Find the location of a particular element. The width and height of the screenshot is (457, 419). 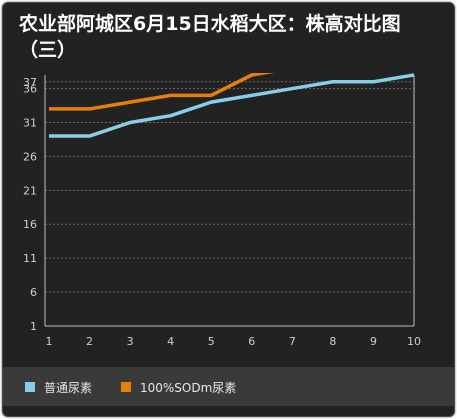

y-tick-label: 31 is located at coordinates (30, 122).